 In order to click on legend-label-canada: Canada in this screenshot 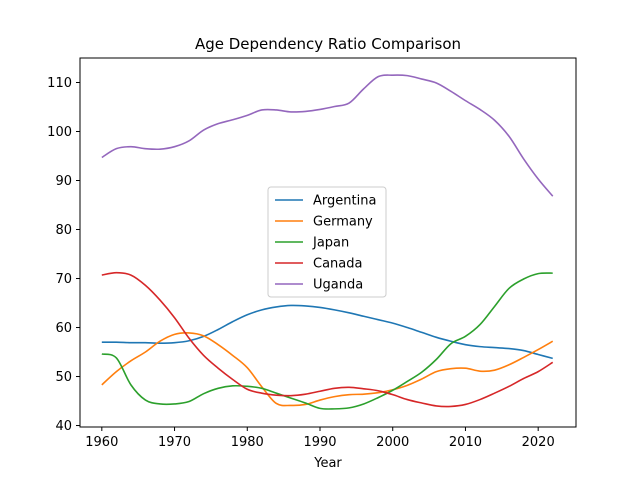, I will do `click(337, 264)`.